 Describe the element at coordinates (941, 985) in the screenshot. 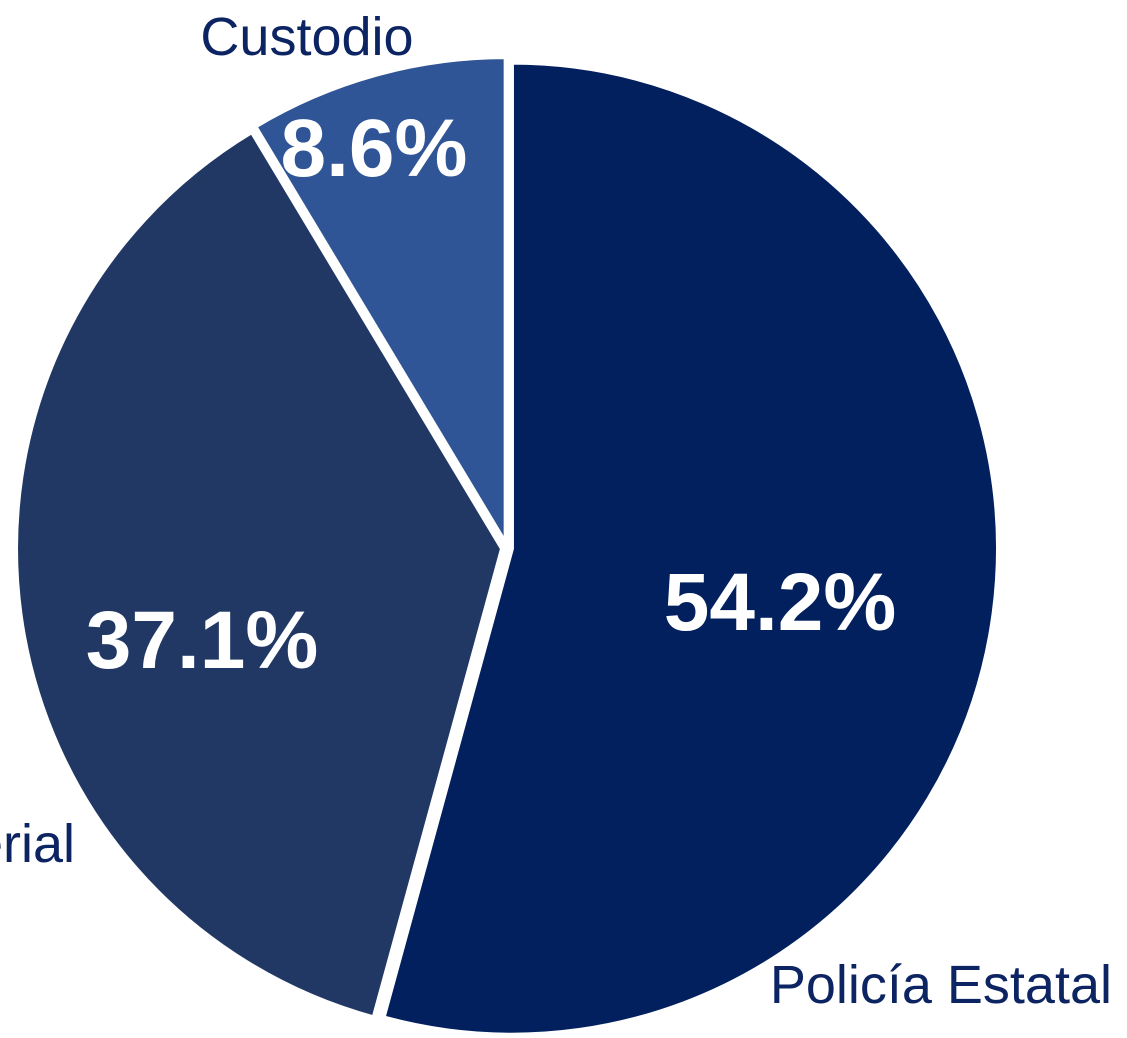

I see `category-label-policia-estatal: Policía Estatal` at that location.